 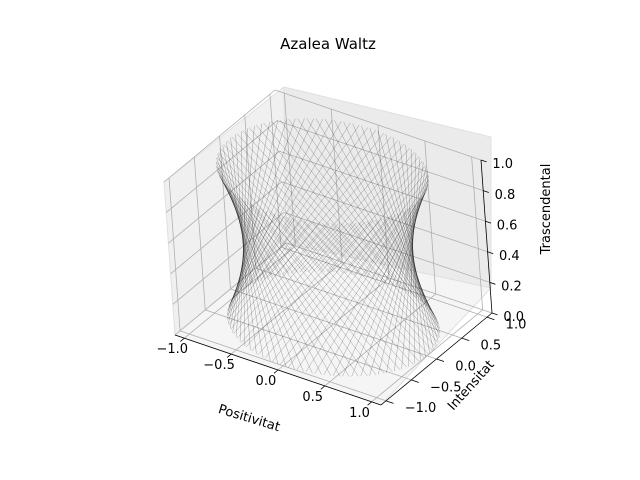 I want to click on chart-title: Azalea Waltz, so click(x=328, y=44).